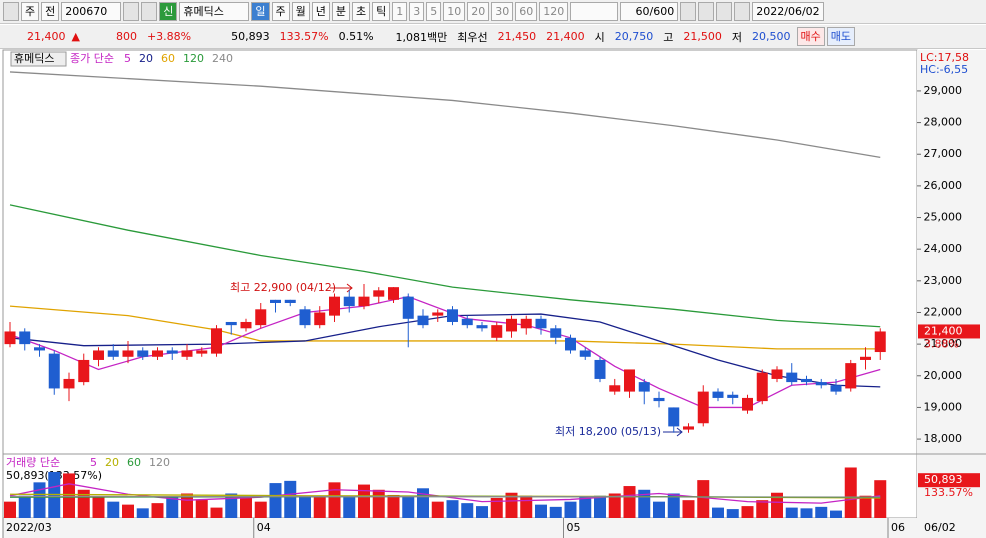 The width and height of the screenshot is (986, 538). Describe the element at coordinates (574, 527) in the screenshot. I see `x-tick-label: 05` at that location.